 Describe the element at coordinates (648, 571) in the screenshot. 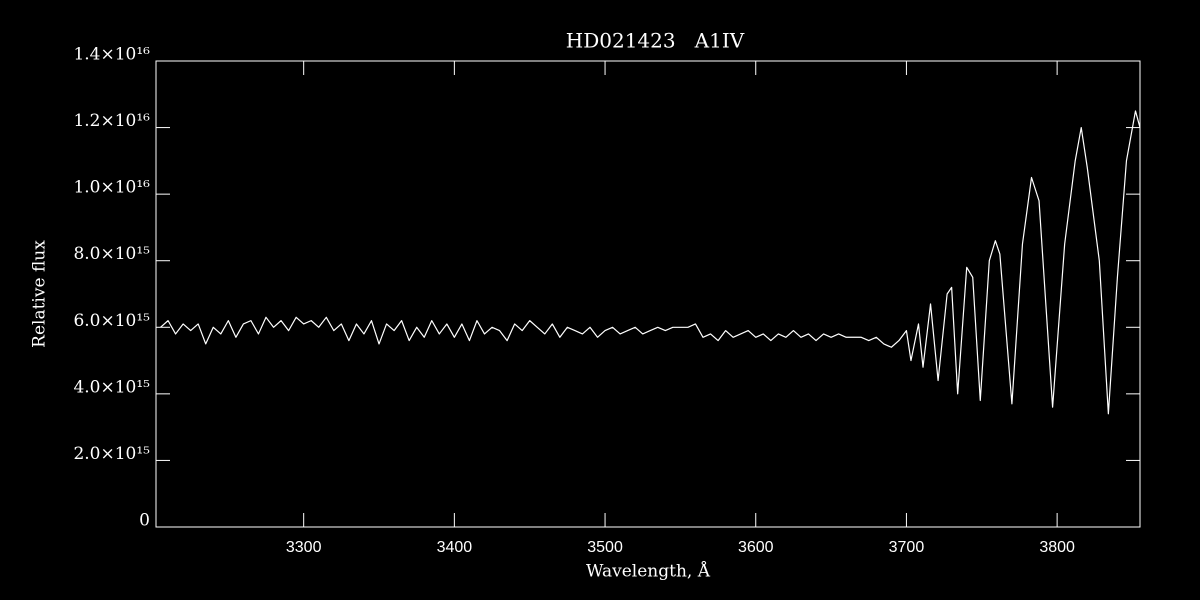

I see `x-axis-label: Wavelength, Å` at that location.